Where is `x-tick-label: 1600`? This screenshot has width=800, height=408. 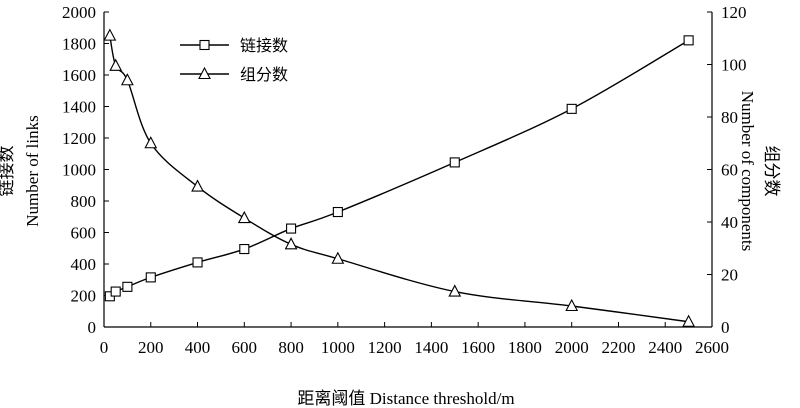 x-tick-label: 1600 is located at coordinates (478, 347).